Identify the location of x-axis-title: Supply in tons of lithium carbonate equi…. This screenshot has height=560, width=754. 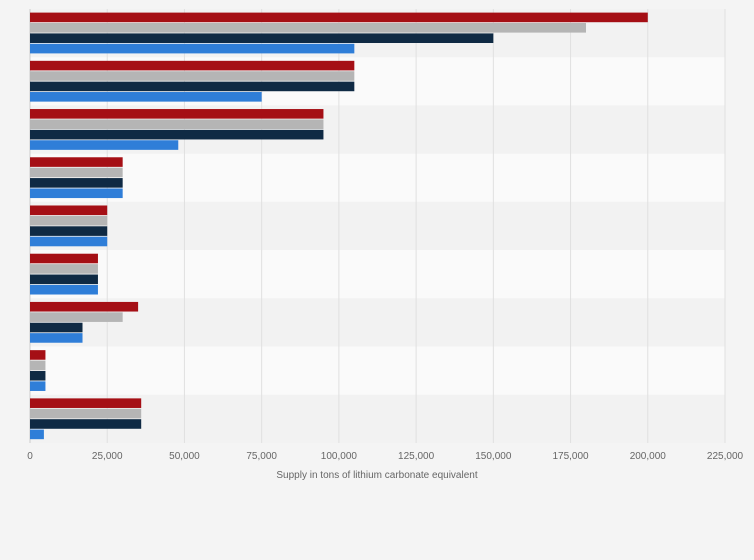
(376, 475).